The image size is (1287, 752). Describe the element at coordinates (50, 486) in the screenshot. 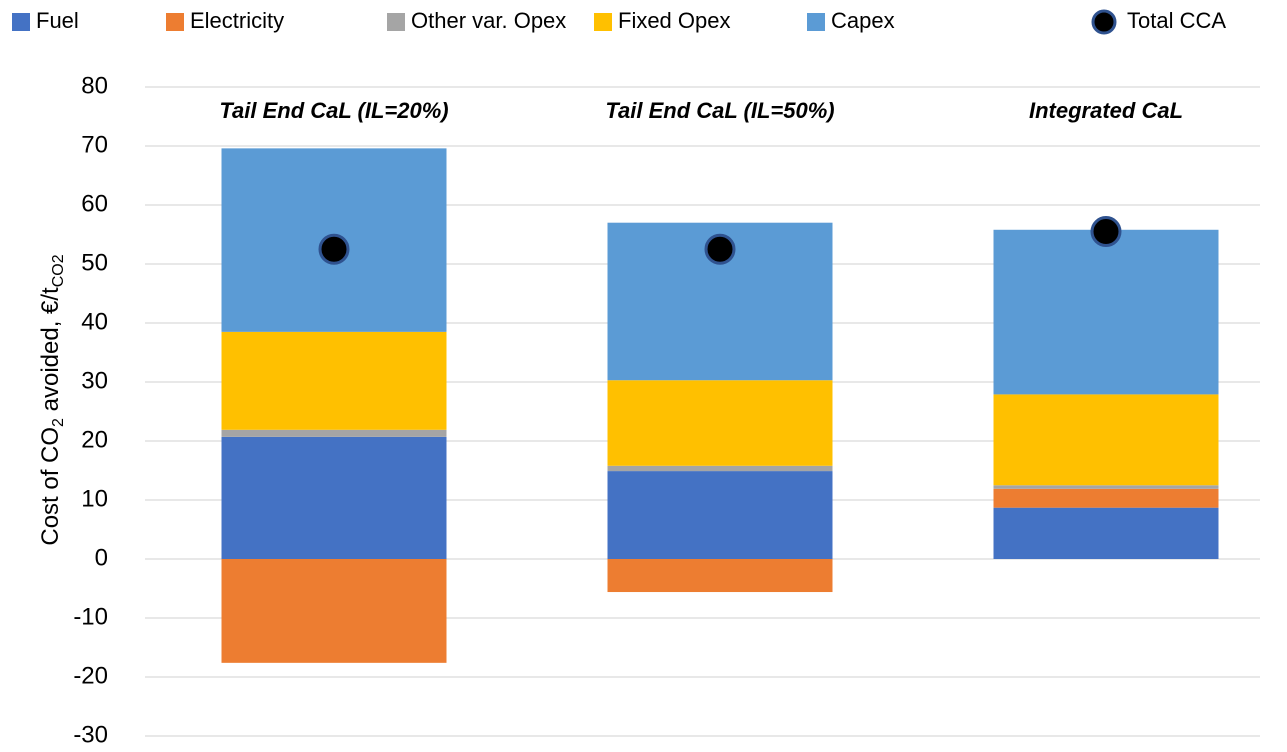

I see `y-label-part: Cost of CO` at that location.